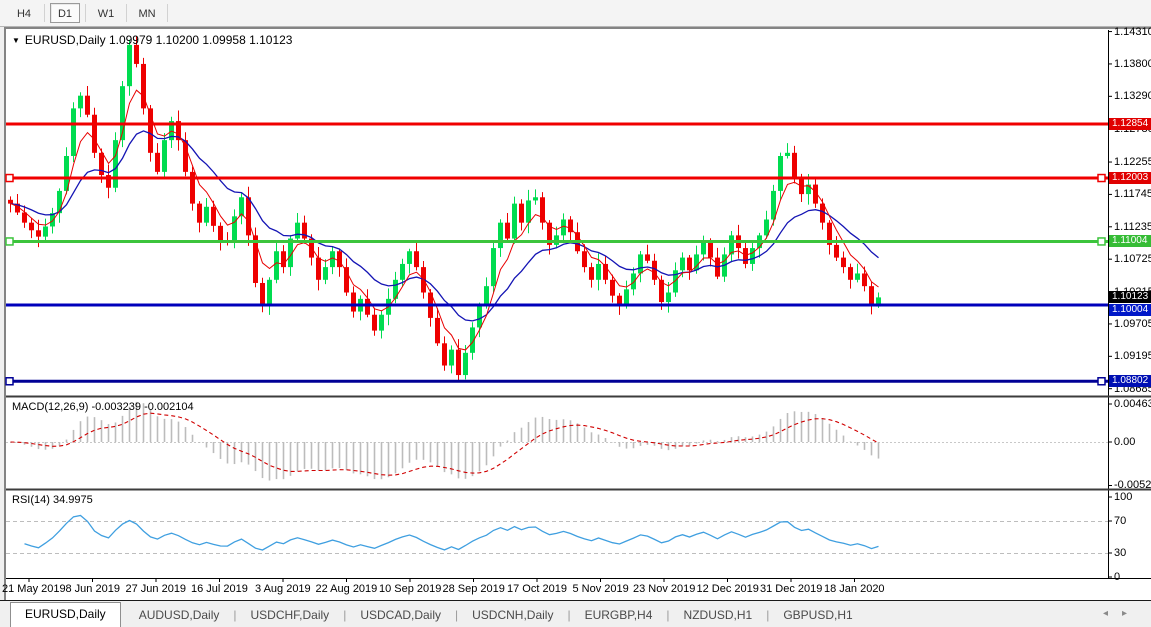 The image size is (1151, 627). Describe the element at coordinates (445, 441) in the screenshot. I see `macd-layer` at that location.